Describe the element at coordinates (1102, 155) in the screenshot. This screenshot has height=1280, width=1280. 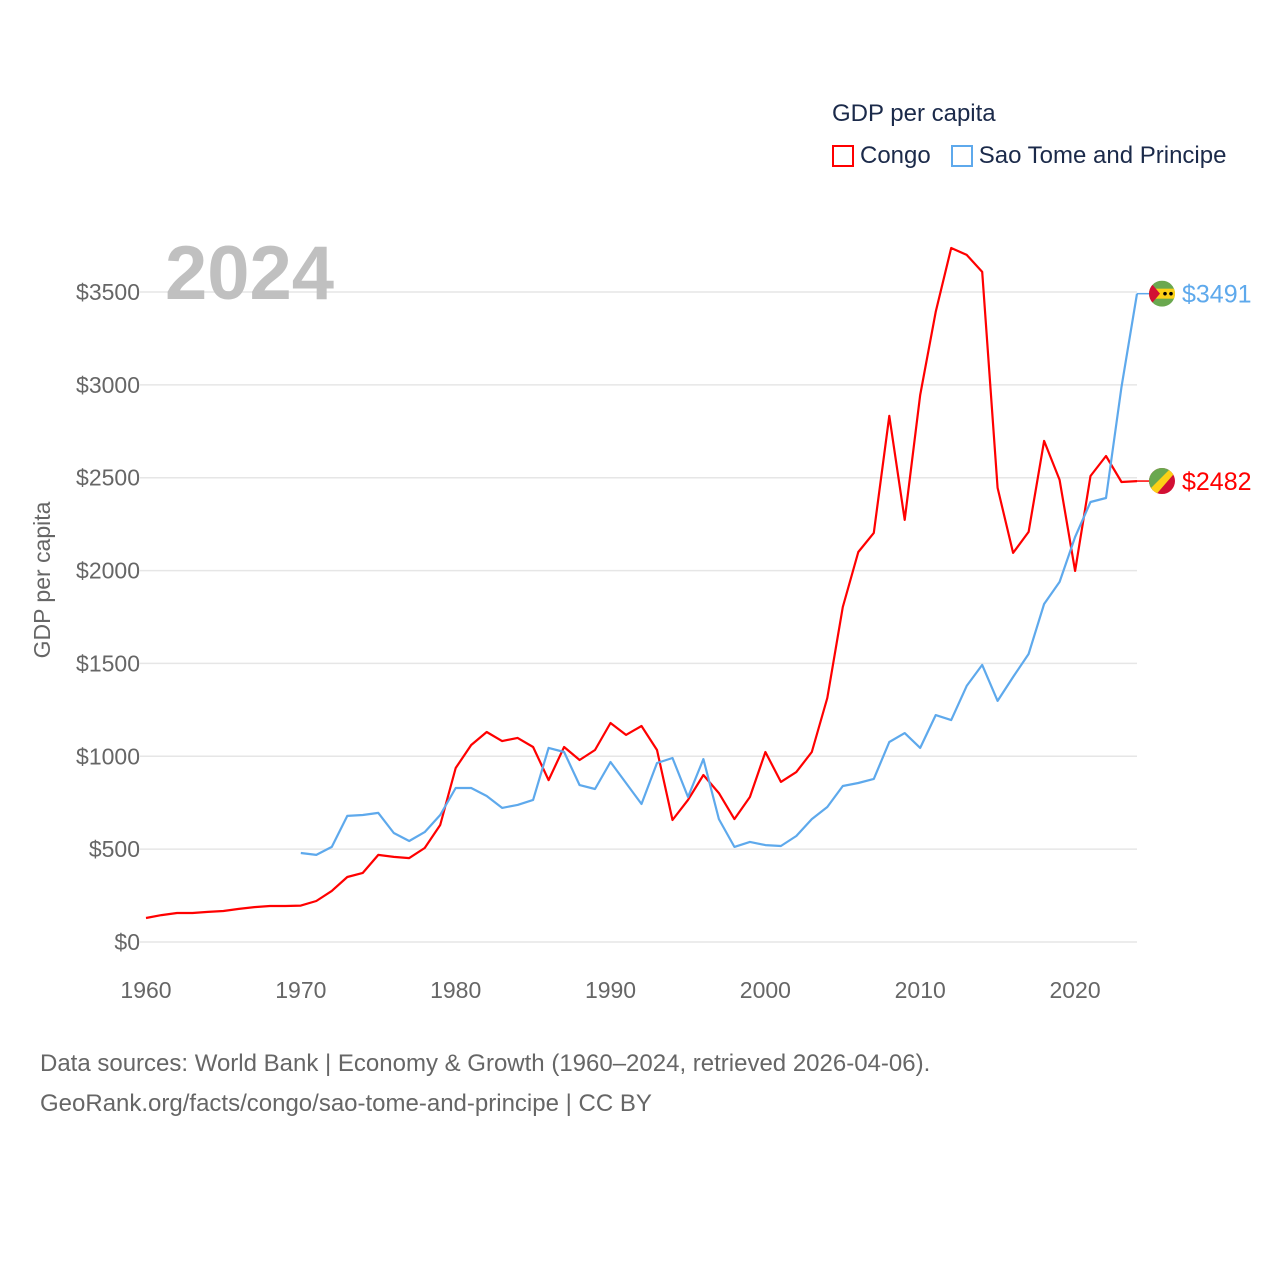
I see `legend-label: Sao Tome and Principe` at that location.